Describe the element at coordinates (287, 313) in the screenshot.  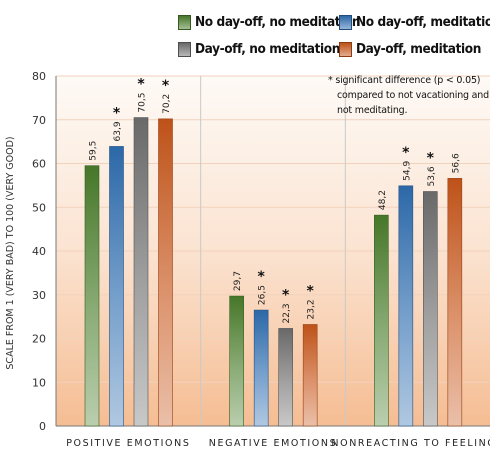
I see `data-label: 22,3` at that location.